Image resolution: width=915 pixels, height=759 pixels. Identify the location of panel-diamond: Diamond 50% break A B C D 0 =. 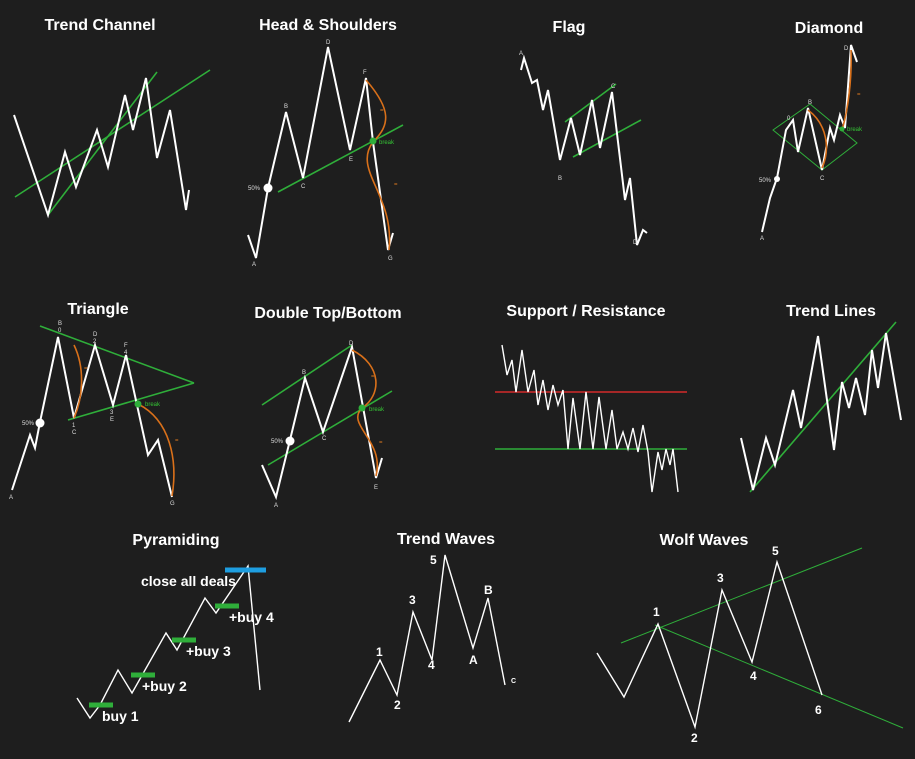
(811, 131).